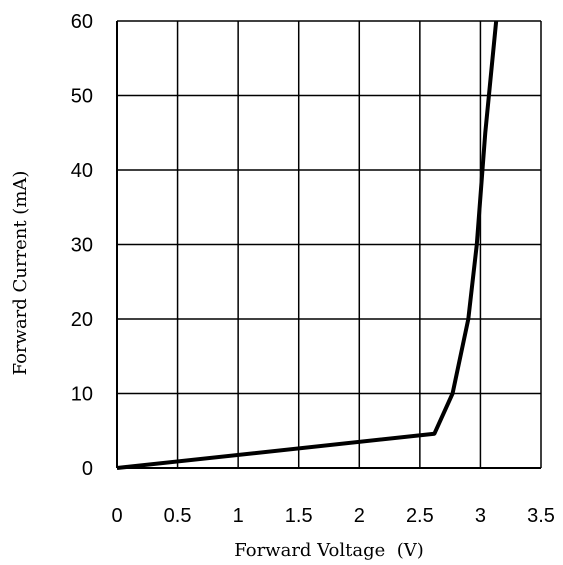  Describe the element at coordinates (329, 550) in the screenshot. I see `x-axis-title: Forward Voltage (V)` at that location.